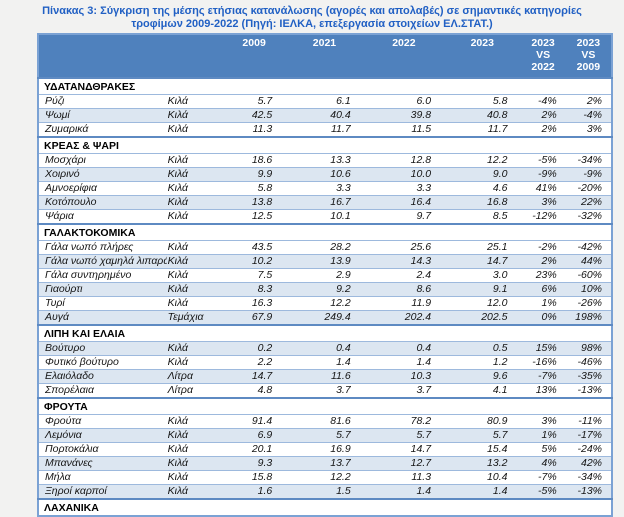 This screenshot has width=624, height=517. I want to click on col-header-unit, so click(194, 56).